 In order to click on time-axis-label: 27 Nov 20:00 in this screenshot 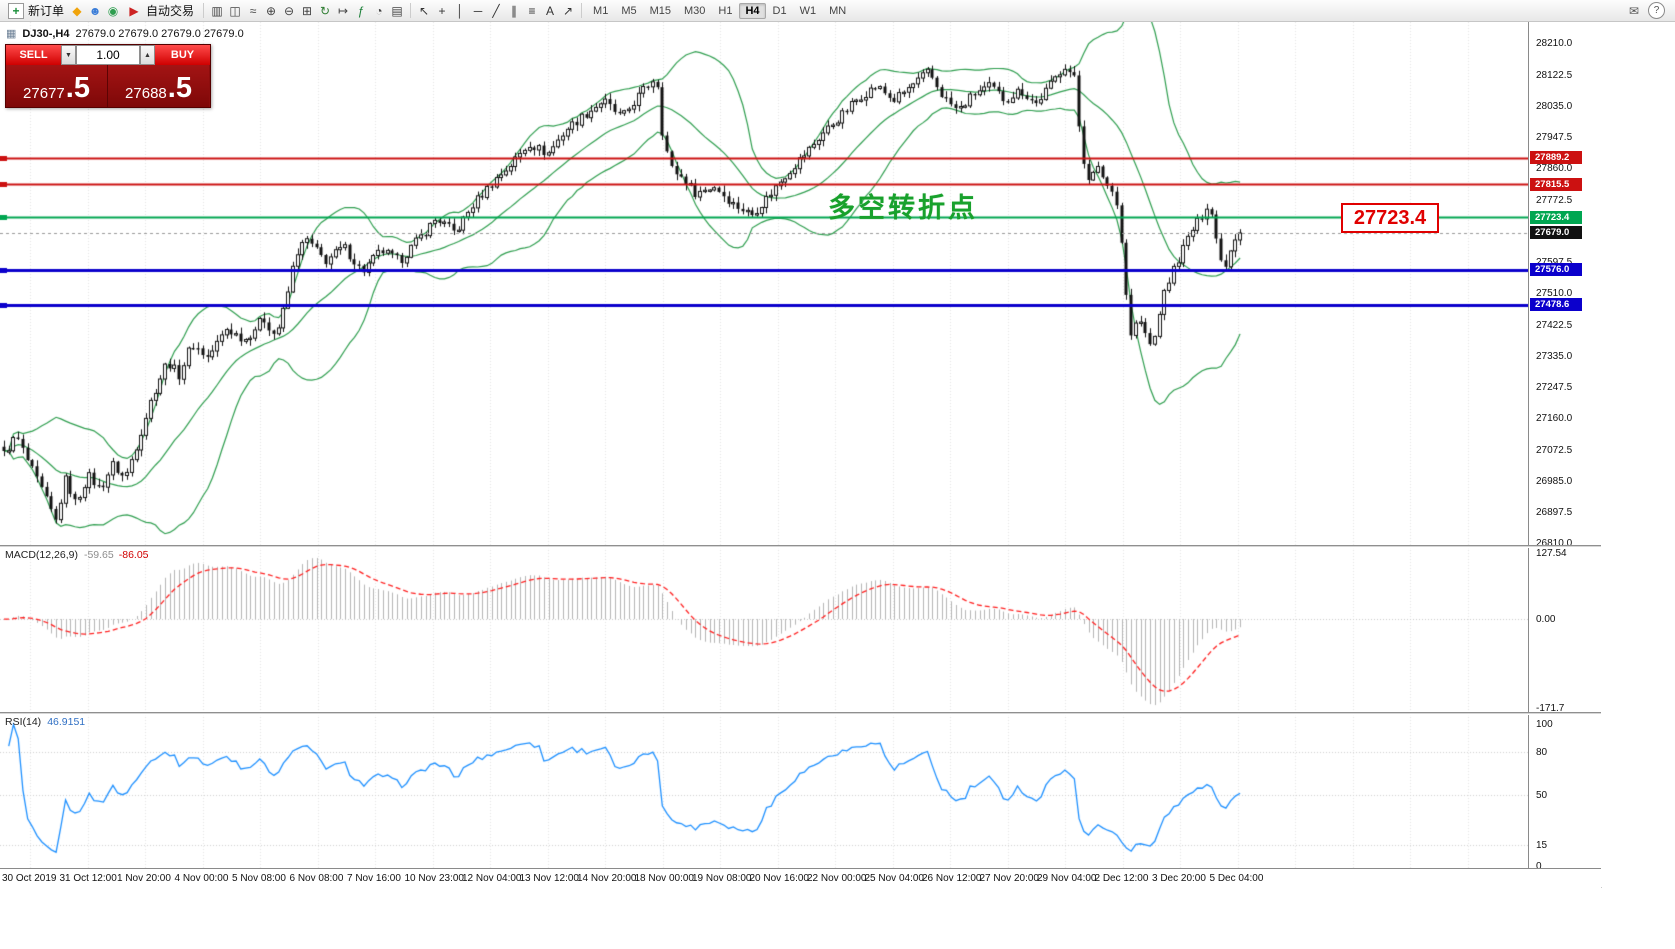, I will do `click(1009, 878)`.